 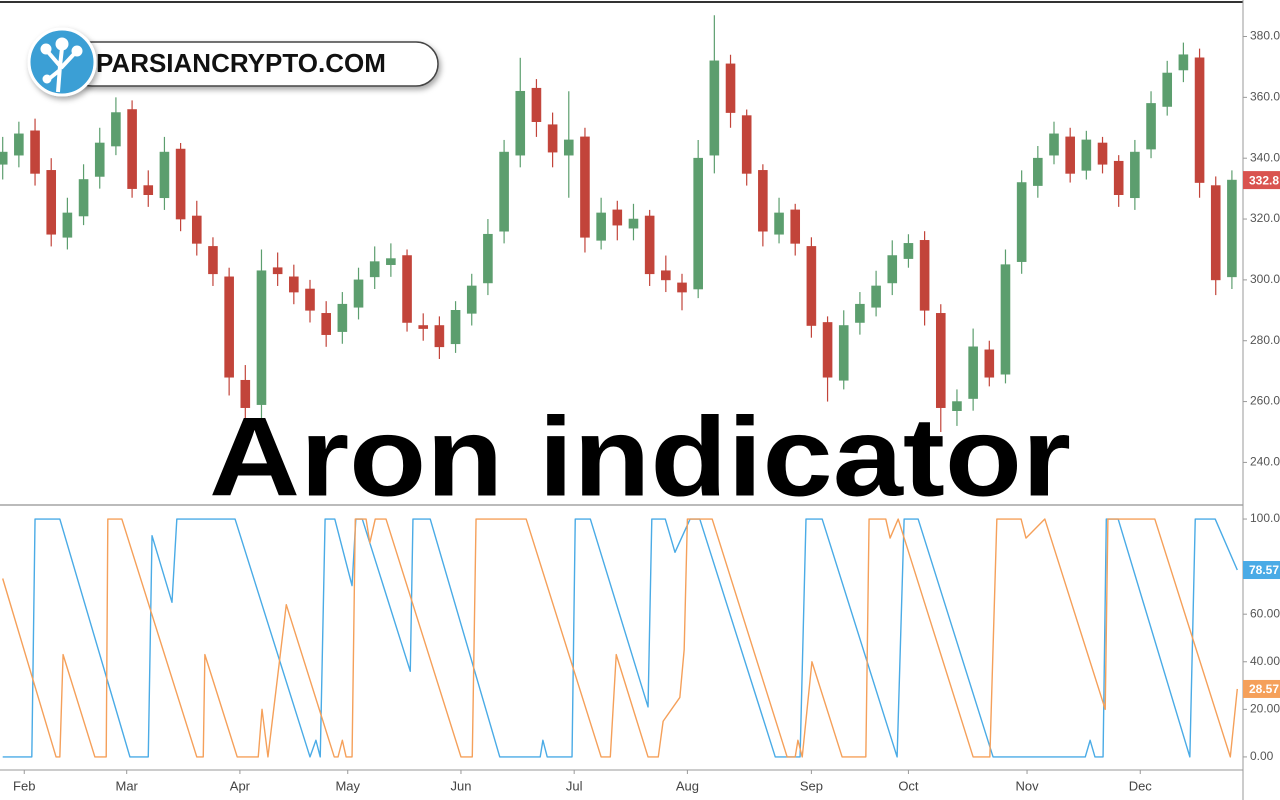 What do you see at coordinates (61, 65) in the screenshot?
I see `logo-tree` at bounding box center [61, 65].